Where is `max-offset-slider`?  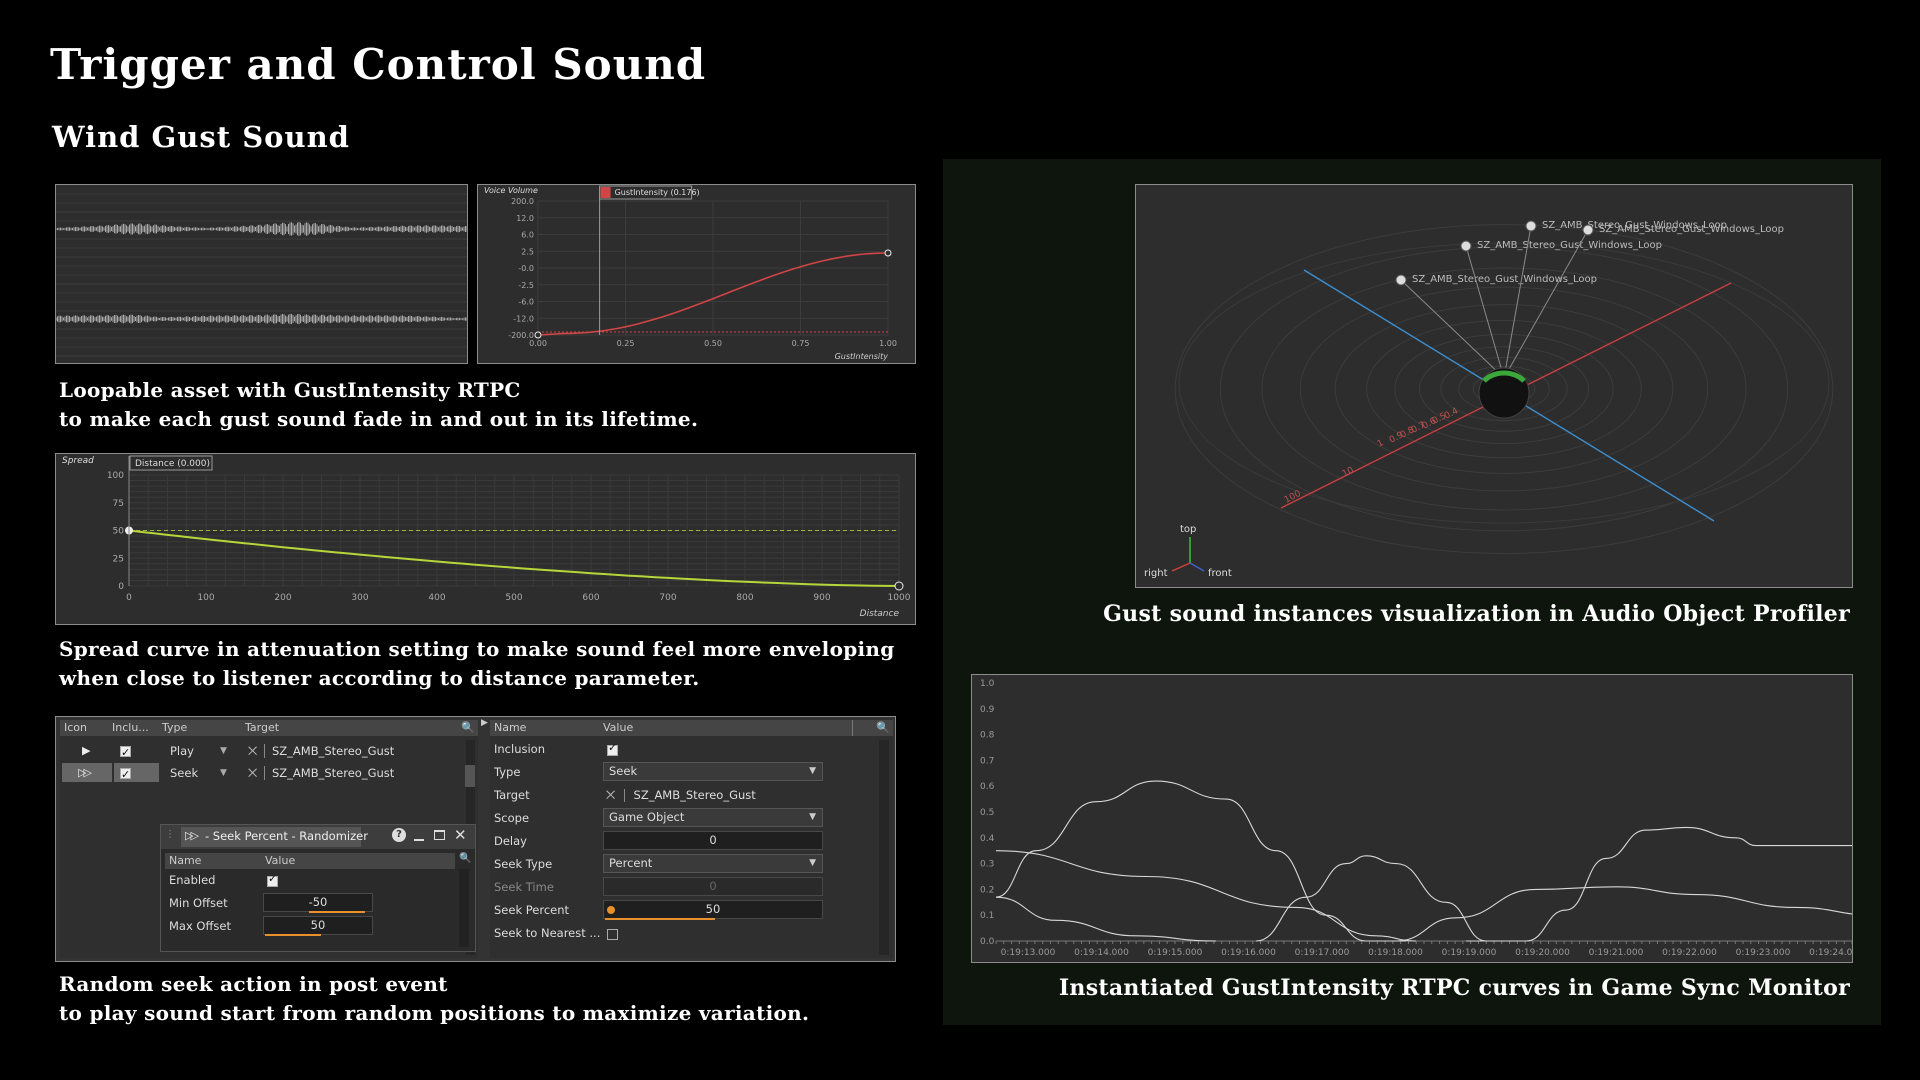
max-offset-slider is located at coordinates (293, 935).